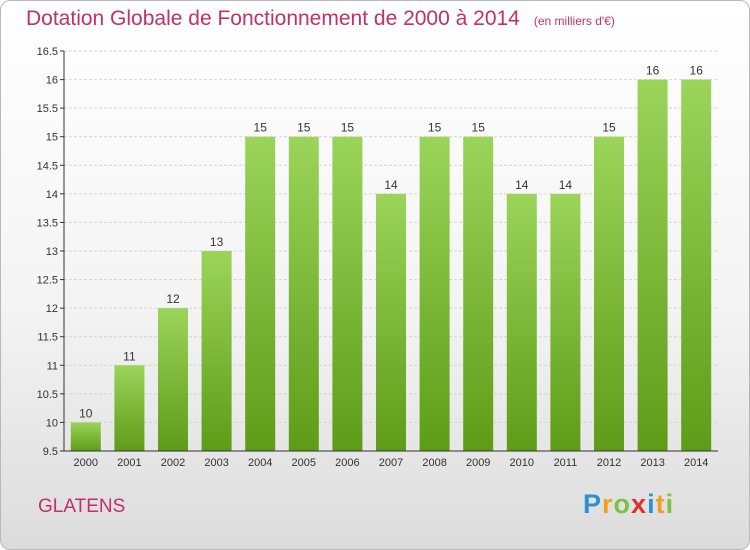  What do you see at coordinates (52, 423) in the screenshot?
I see `y-tick-label: 10` at bounding box center [52, 423].